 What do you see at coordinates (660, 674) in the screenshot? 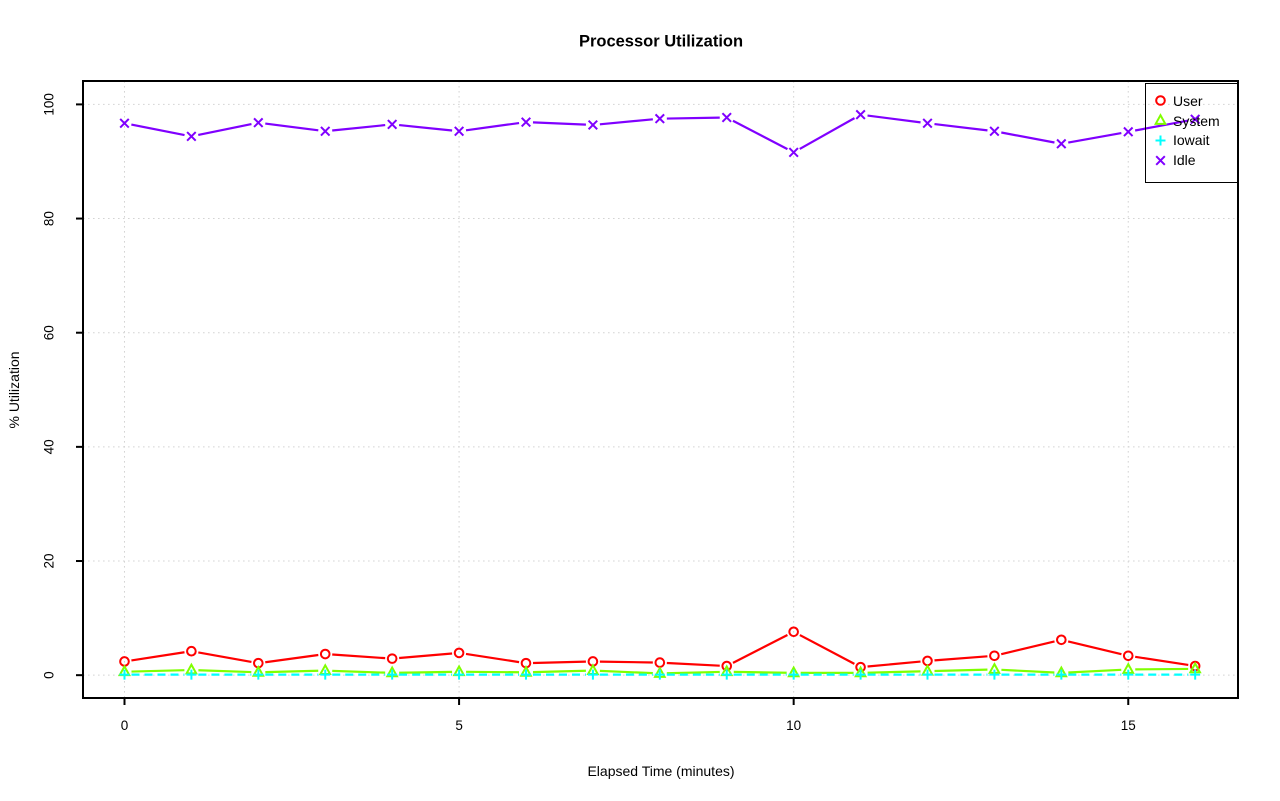
I see `series-iowait` at bounding box center [660, 674].